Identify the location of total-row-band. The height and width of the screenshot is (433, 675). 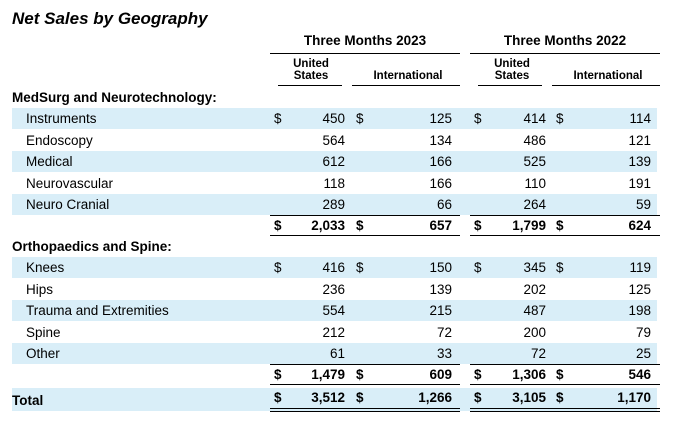
(334, 399).